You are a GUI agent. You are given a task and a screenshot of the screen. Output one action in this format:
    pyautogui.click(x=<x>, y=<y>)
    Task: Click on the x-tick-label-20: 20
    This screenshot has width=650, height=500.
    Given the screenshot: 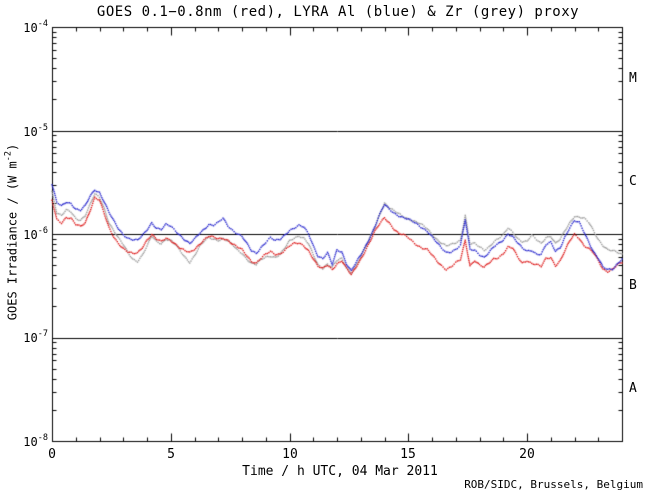 What is the action you would take?
    pyautogui.click(x=527, y=454)
    